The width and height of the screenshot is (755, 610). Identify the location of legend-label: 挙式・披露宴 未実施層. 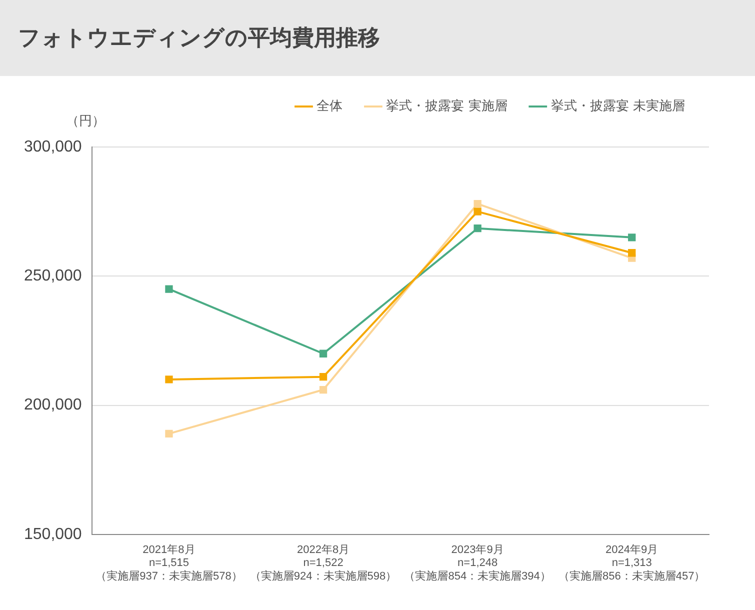
(618, 106).